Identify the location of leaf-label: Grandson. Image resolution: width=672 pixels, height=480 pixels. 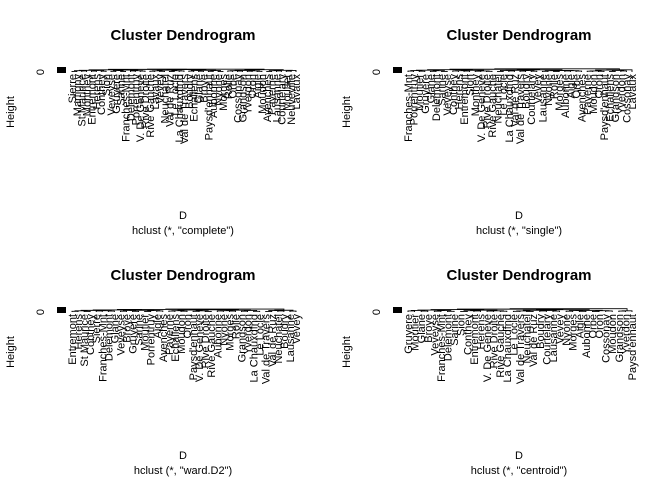
(620, 338).